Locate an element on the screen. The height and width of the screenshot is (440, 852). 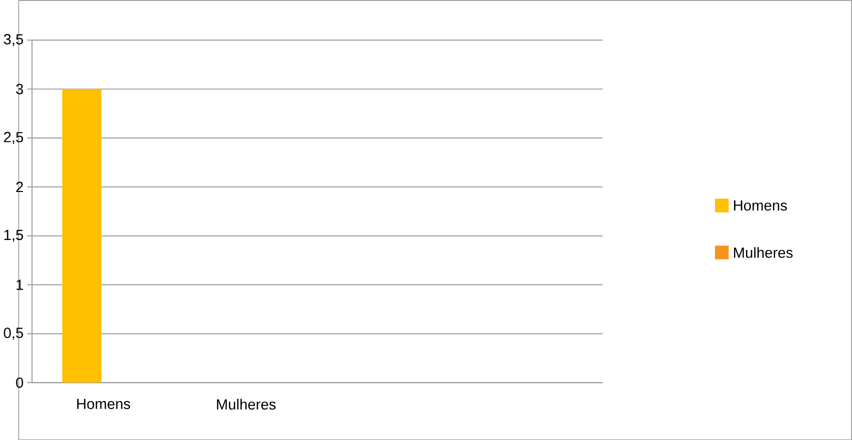
y-tick-label: 0,5 is located at coordinates (14, 333).